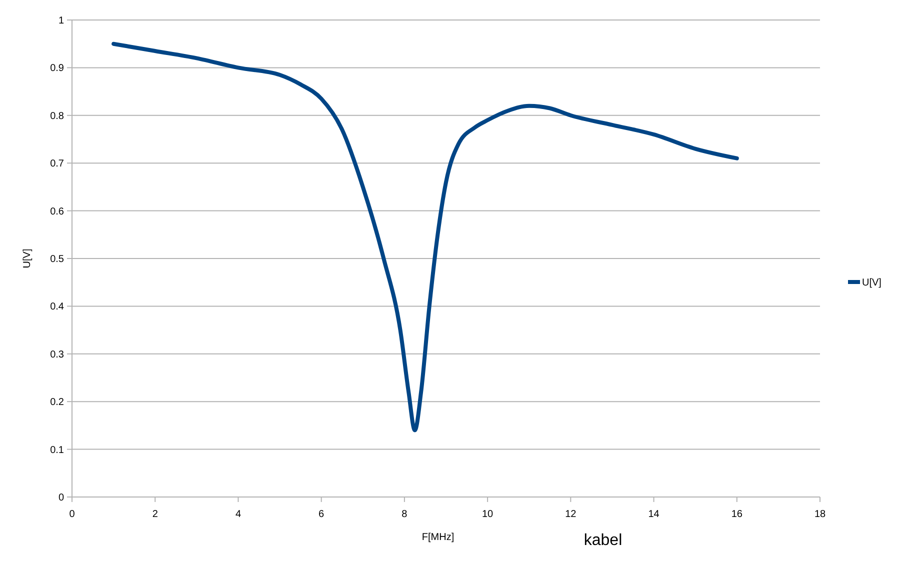 The height and width of the screenshot is (568, 900). What do you see at coordinates (57, 450) in the screenshot?
I see `y-tick-label: 0.1` at bounding box center [57, 450].